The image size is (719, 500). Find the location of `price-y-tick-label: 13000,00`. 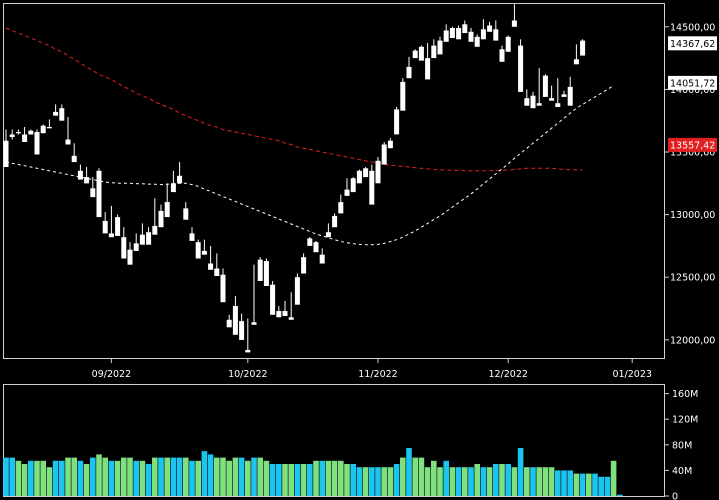

price-y-tick-label: 13000,00 is located at coordinates (692, 215).